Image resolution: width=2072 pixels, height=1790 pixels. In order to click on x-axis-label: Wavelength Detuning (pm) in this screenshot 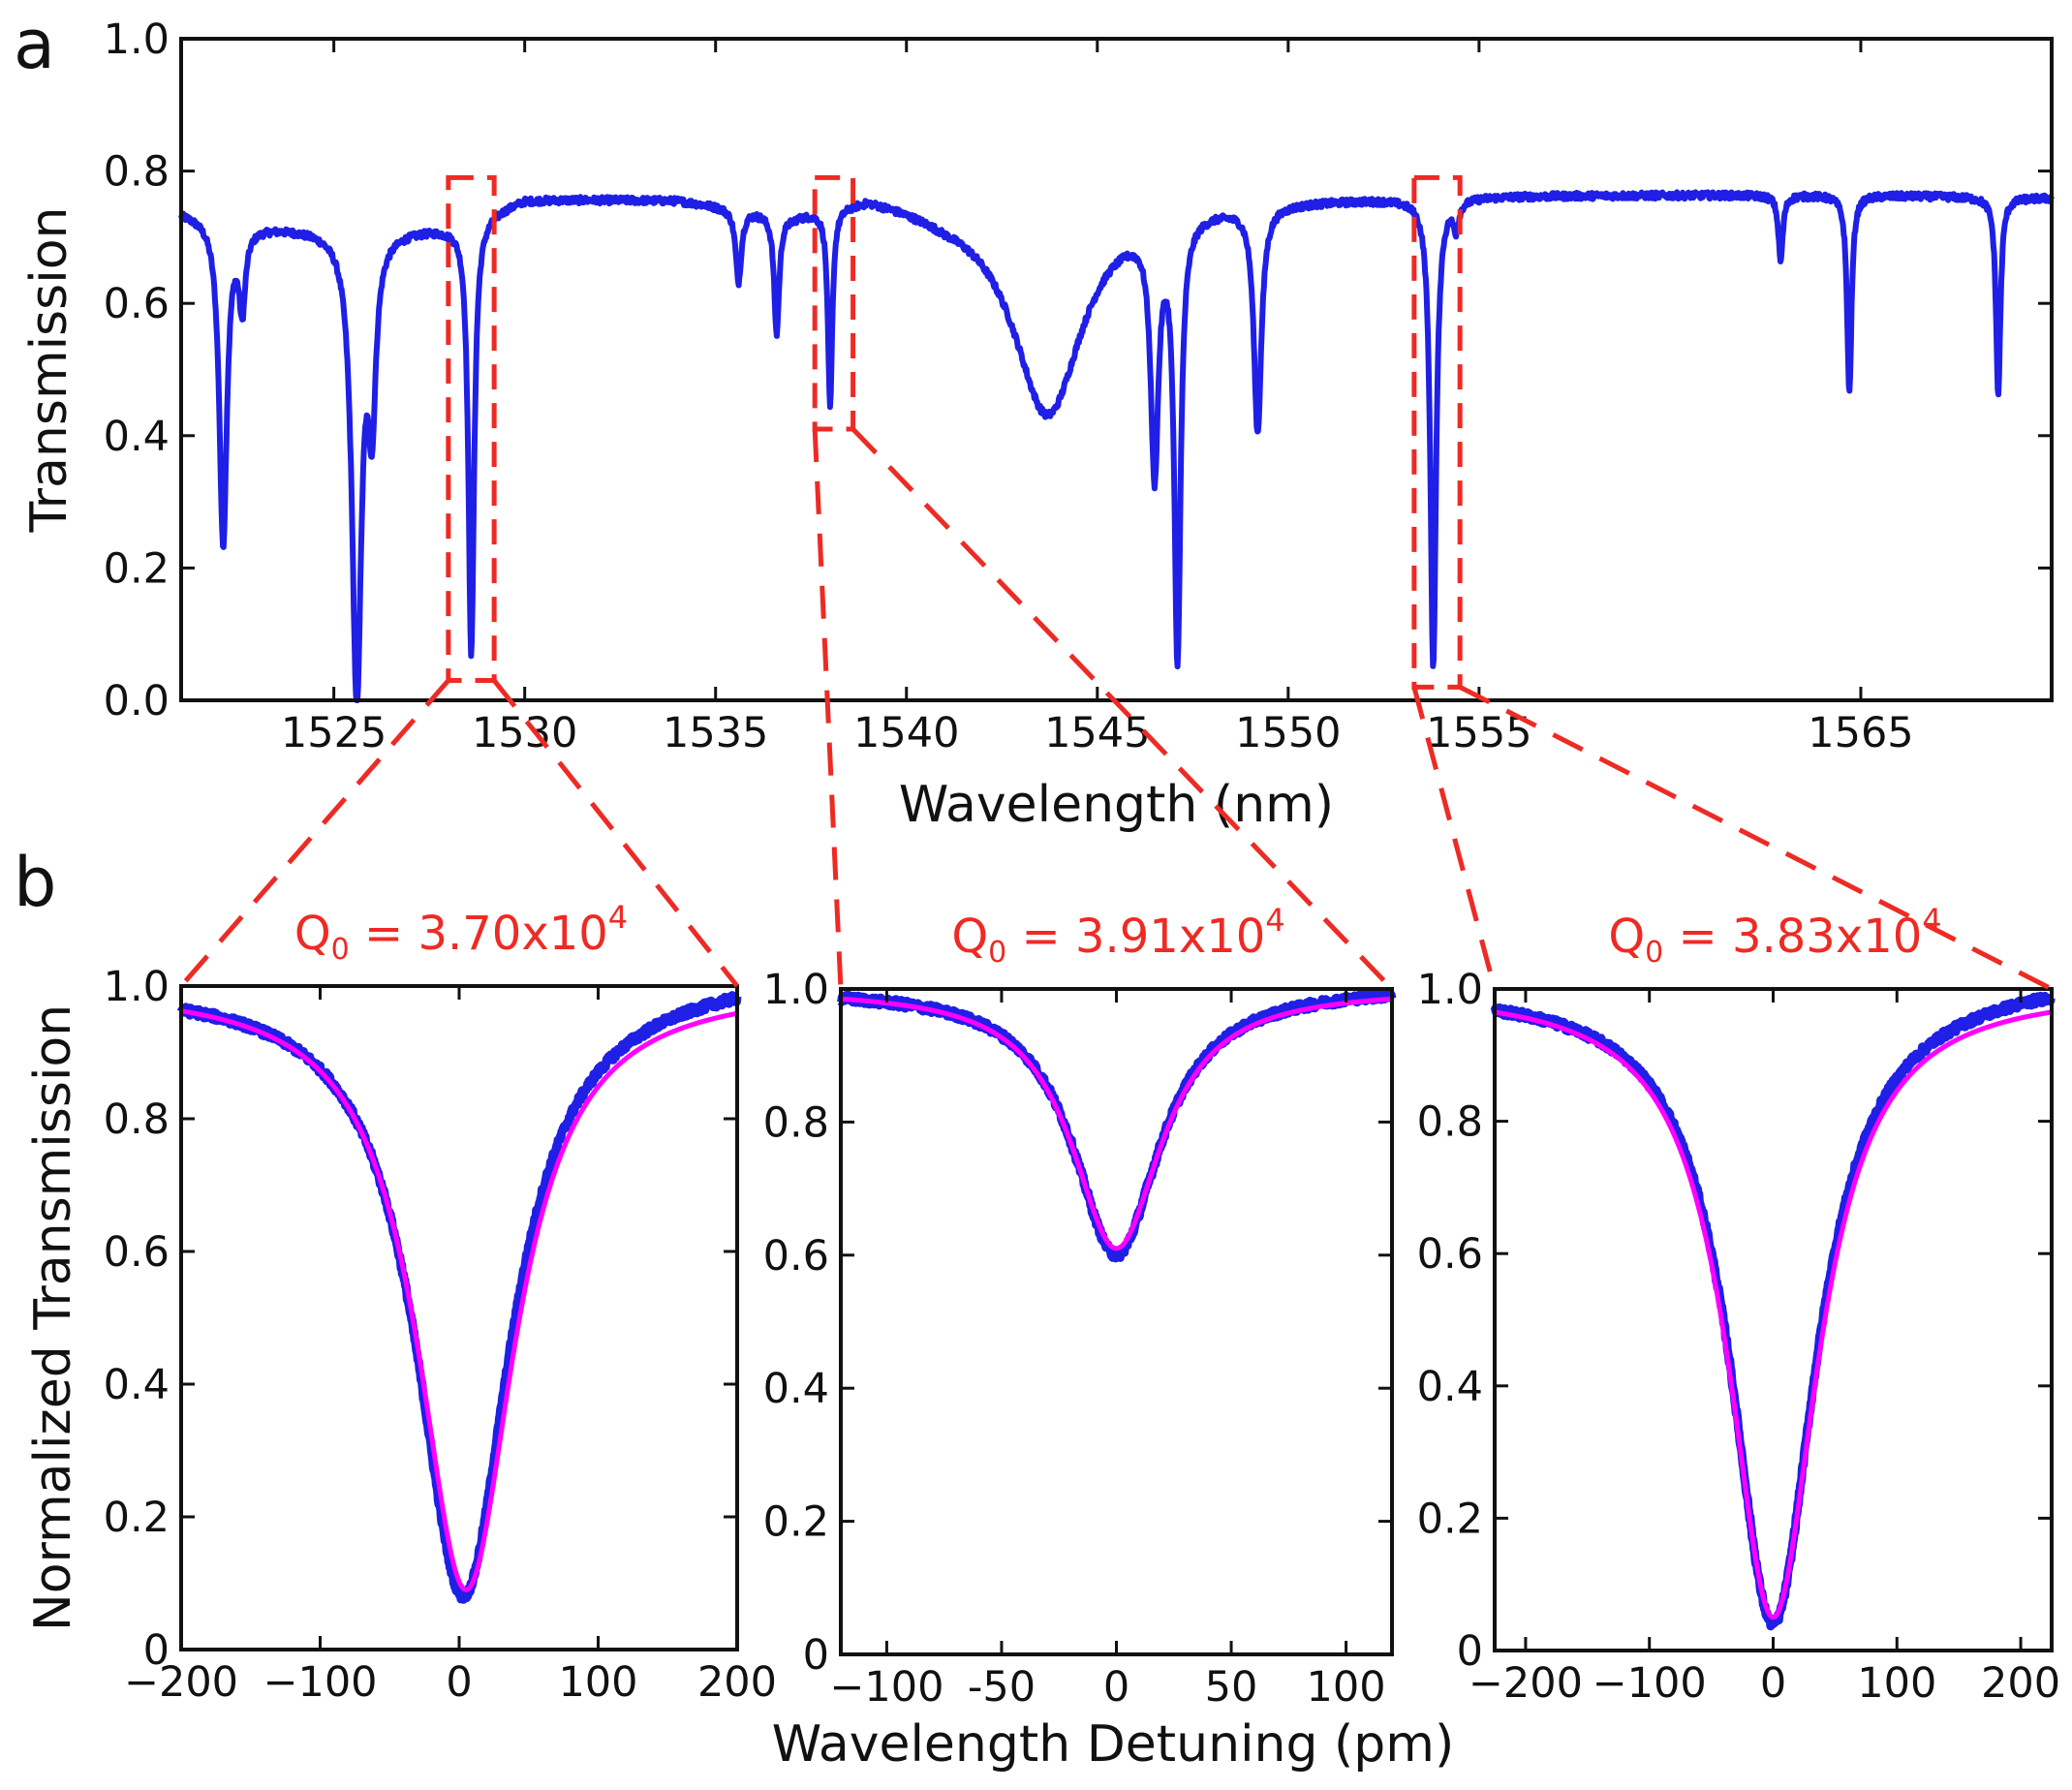, I will do `click(1113, 1744)`.